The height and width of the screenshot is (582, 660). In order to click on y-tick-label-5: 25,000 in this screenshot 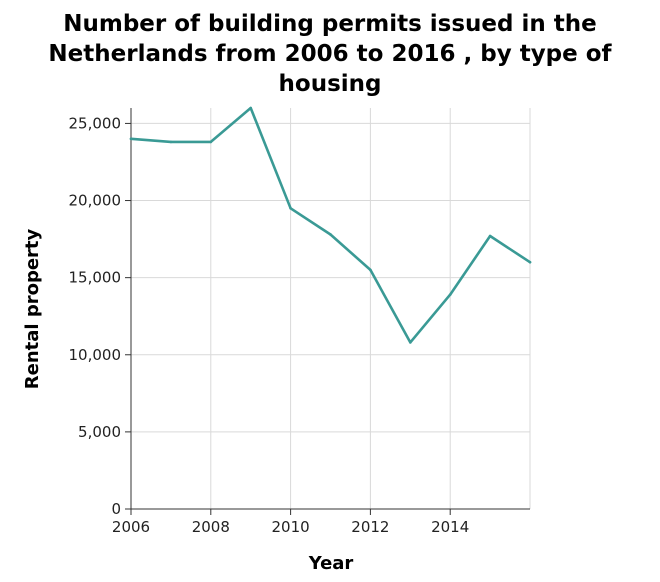, I will do `click(95, 123)`.